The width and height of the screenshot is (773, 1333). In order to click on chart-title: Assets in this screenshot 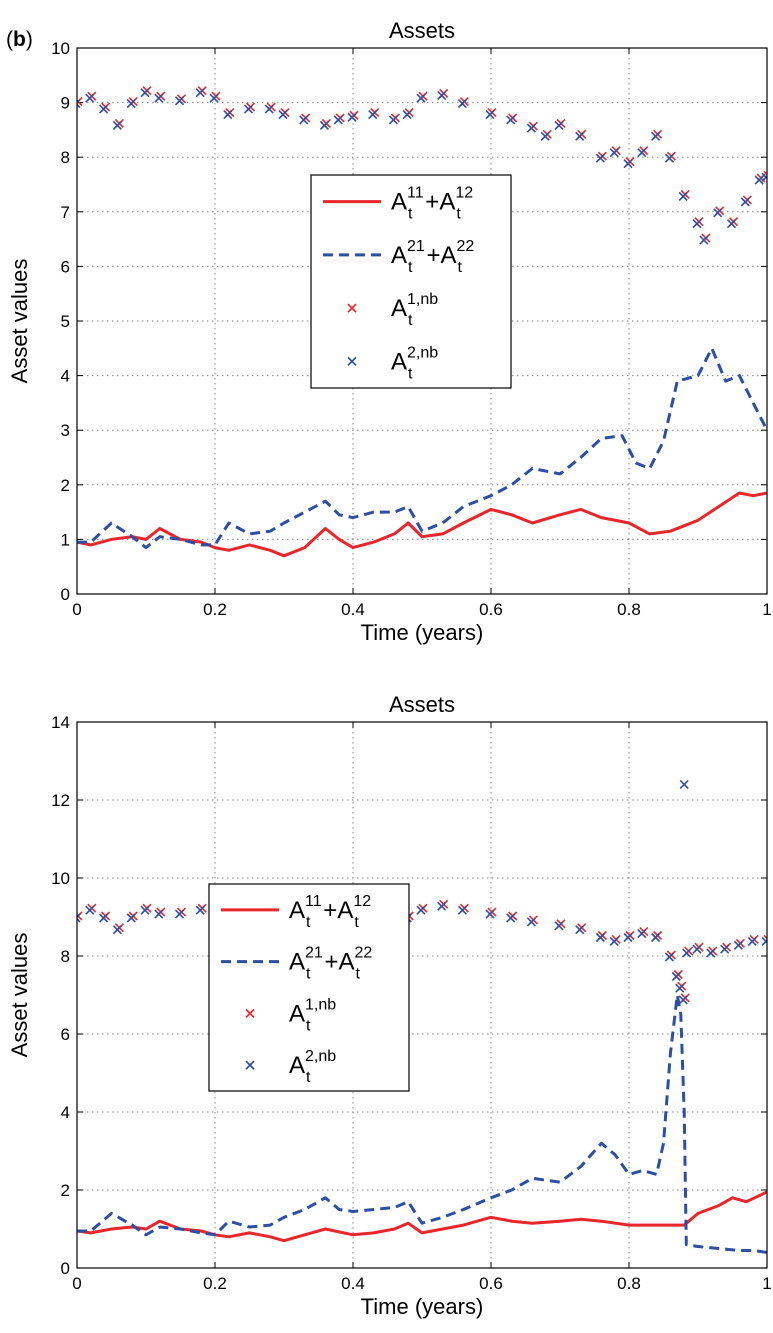, I will do `click(422, 704)`.